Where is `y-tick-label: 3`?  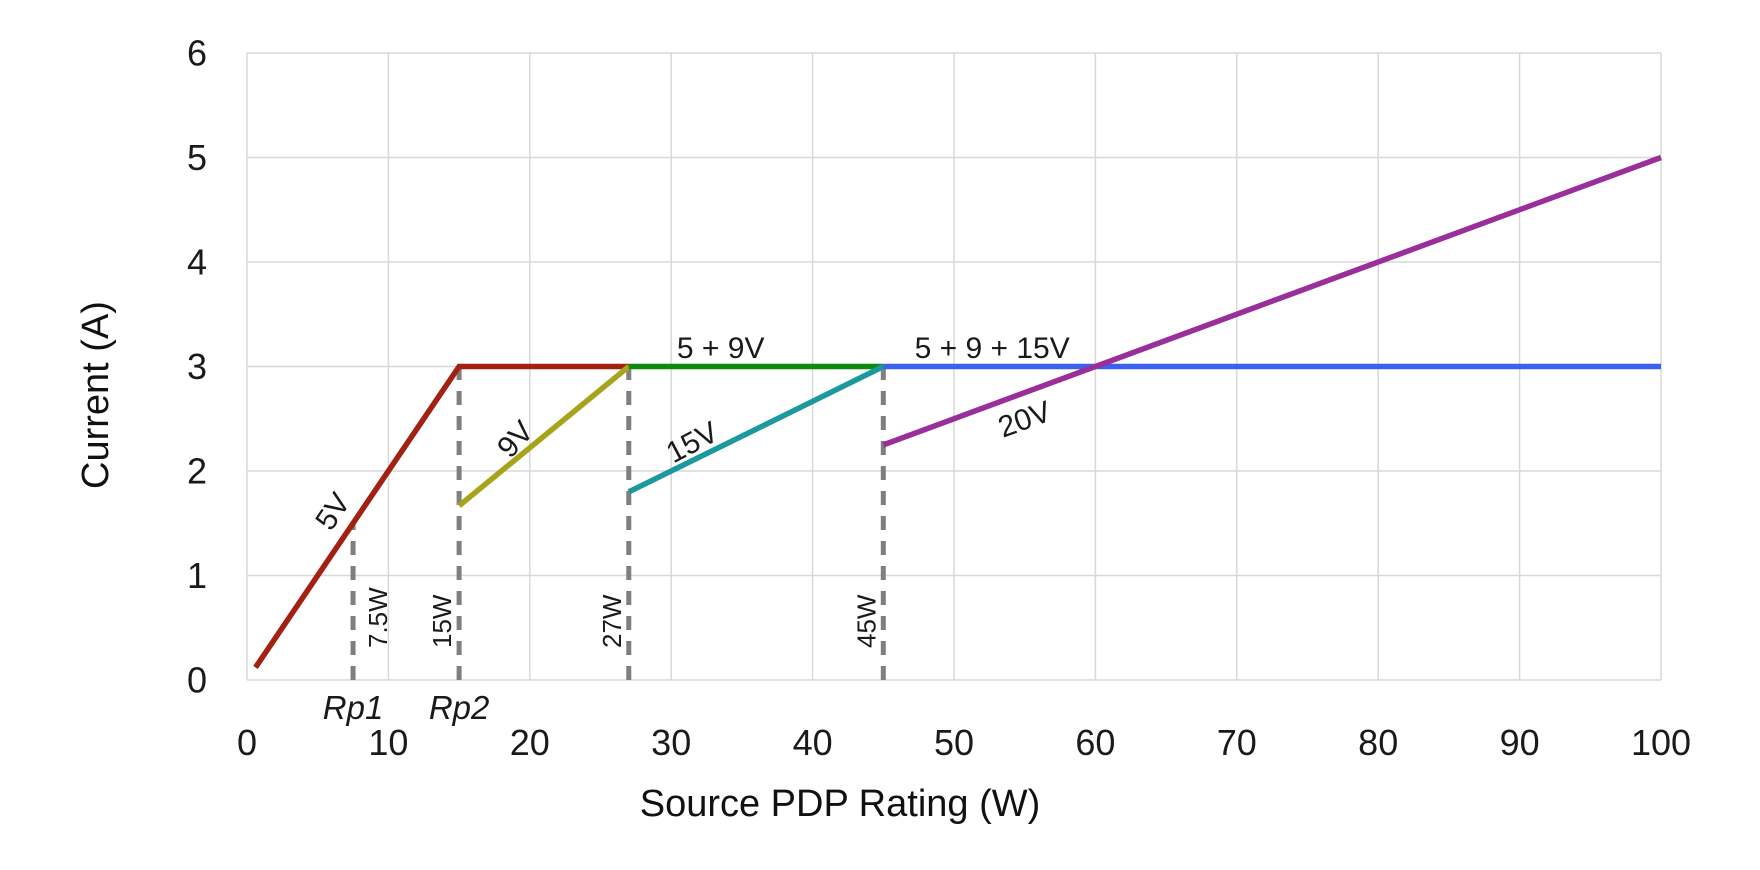
y-tick-label: 3 is located at coordinates (197, 366).